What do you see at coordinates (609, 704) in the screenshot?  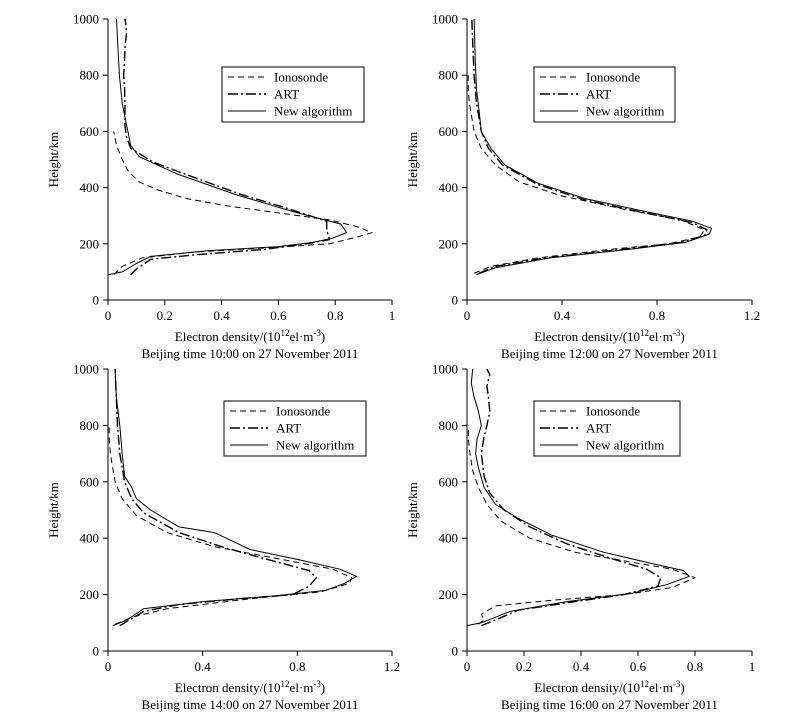 I see `chart-caption: Beijing time 16:00 on 27 November 2011` at bounding box center [609, 704].